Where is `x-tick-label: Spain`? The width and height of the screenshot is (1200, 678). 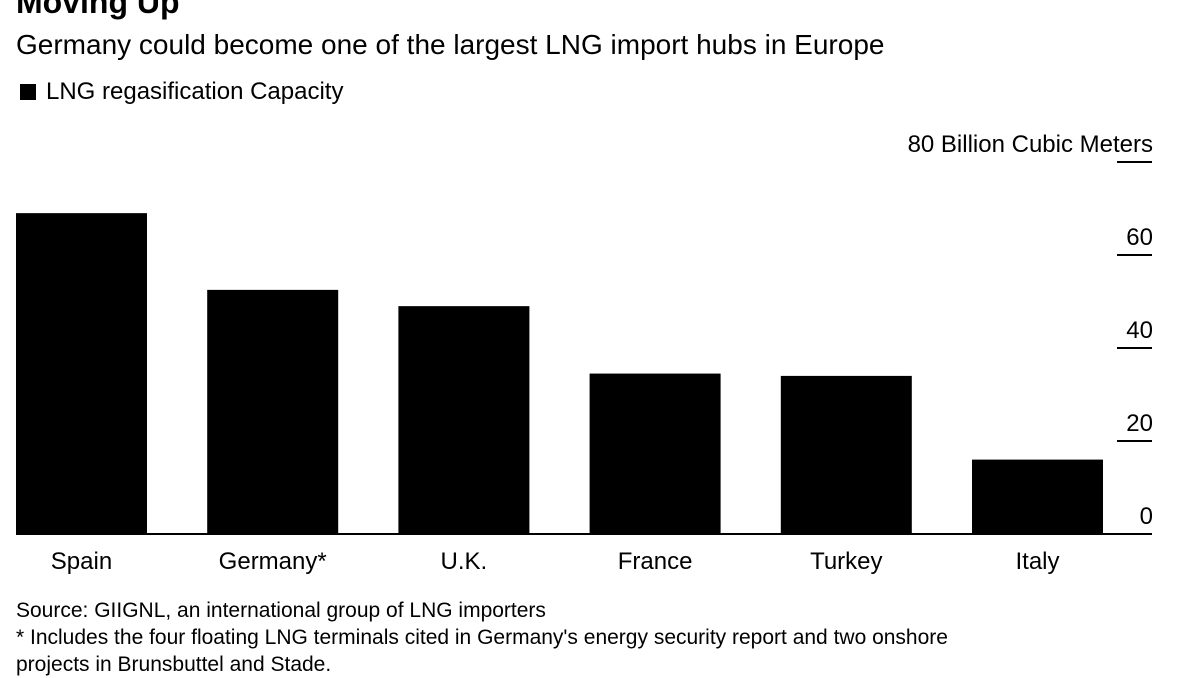
x-tick-label: Spain is located at coordinates (81, 561).